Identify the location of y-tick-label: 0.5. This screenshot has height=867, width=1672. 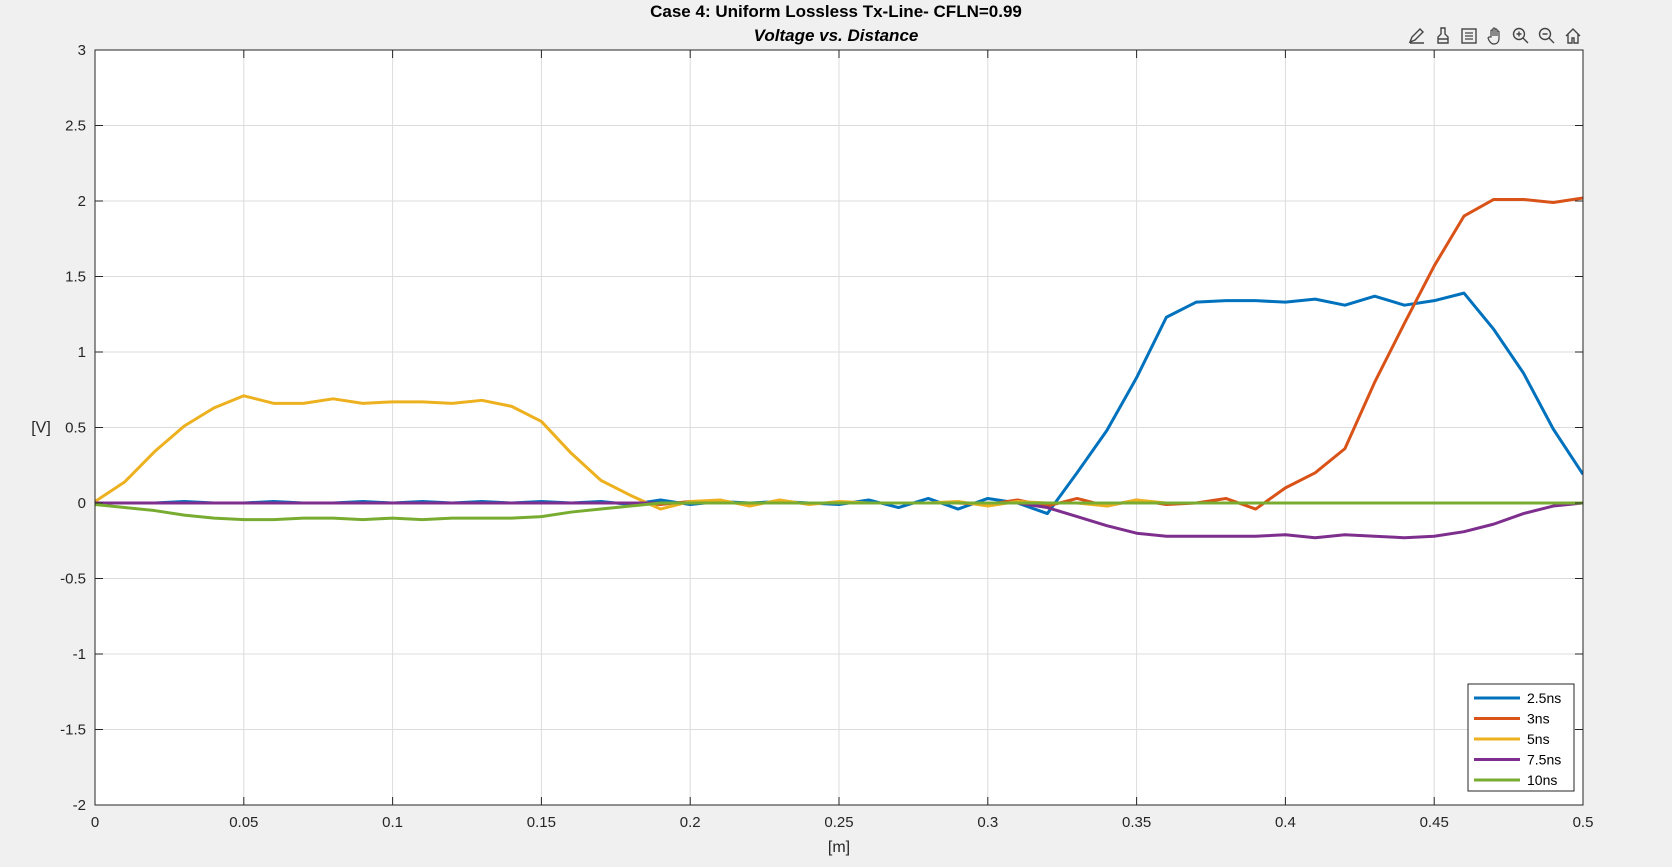
(75, 428).